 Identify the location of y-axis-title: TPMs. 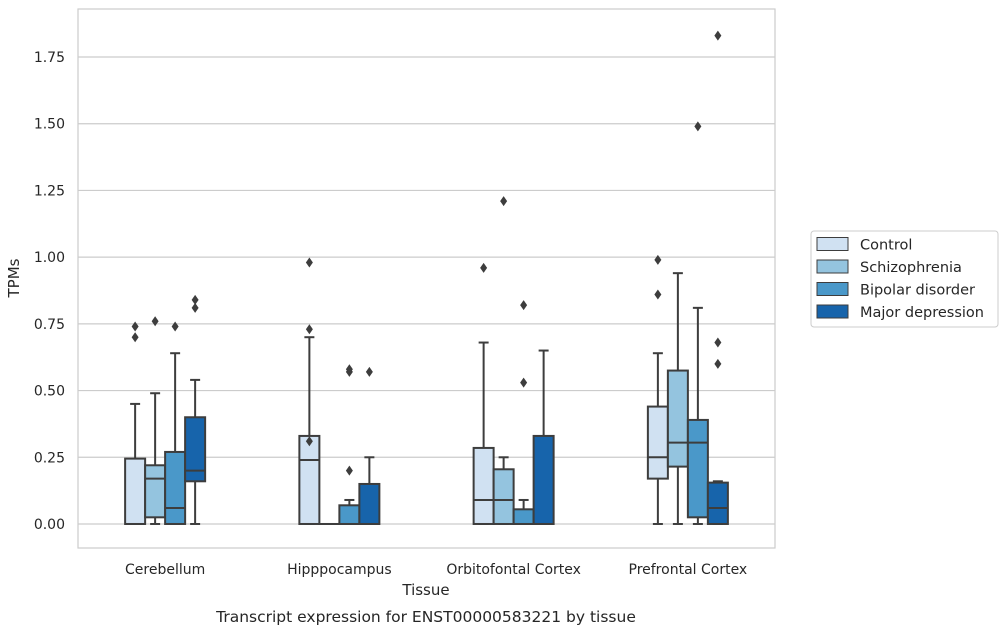
(14, 278).